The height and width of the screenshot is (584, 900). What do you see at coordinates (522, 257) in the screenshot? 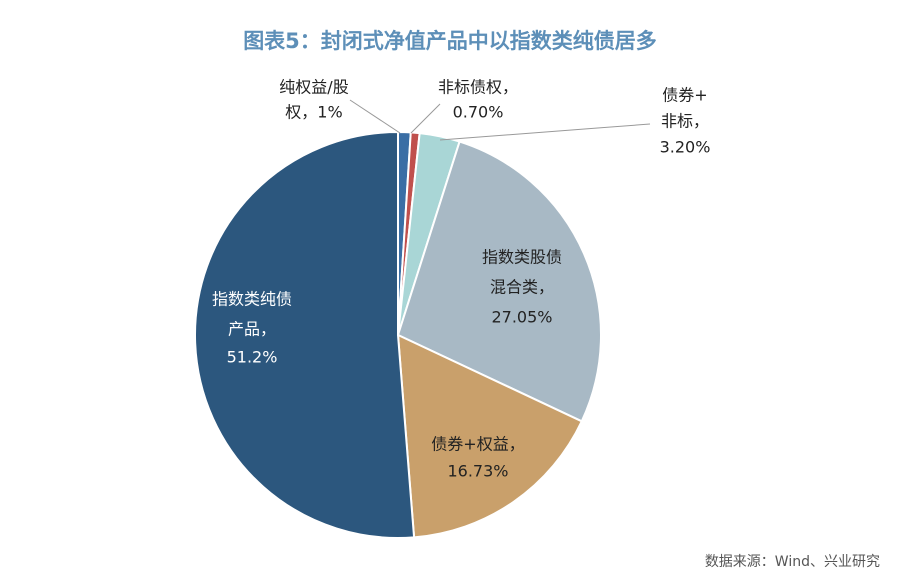
I see `slice-label: 指数类股债` at bounding box center [522, 257].